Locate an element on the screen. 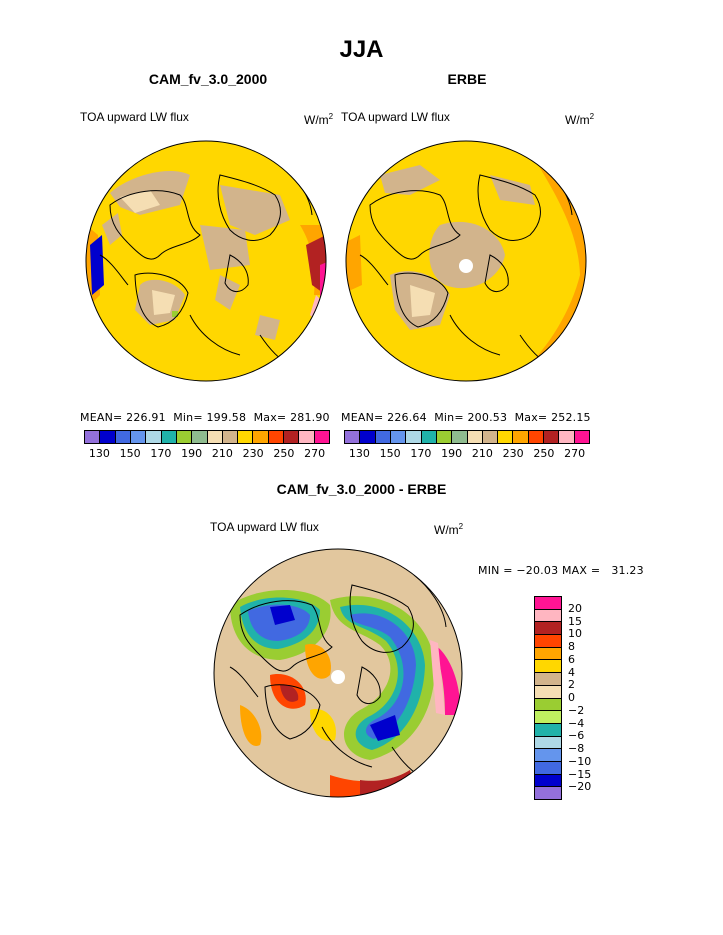 Image resolution: width=723 pixels, height=935 pixels. difference-colorbar is located at coordinates (548, 698).